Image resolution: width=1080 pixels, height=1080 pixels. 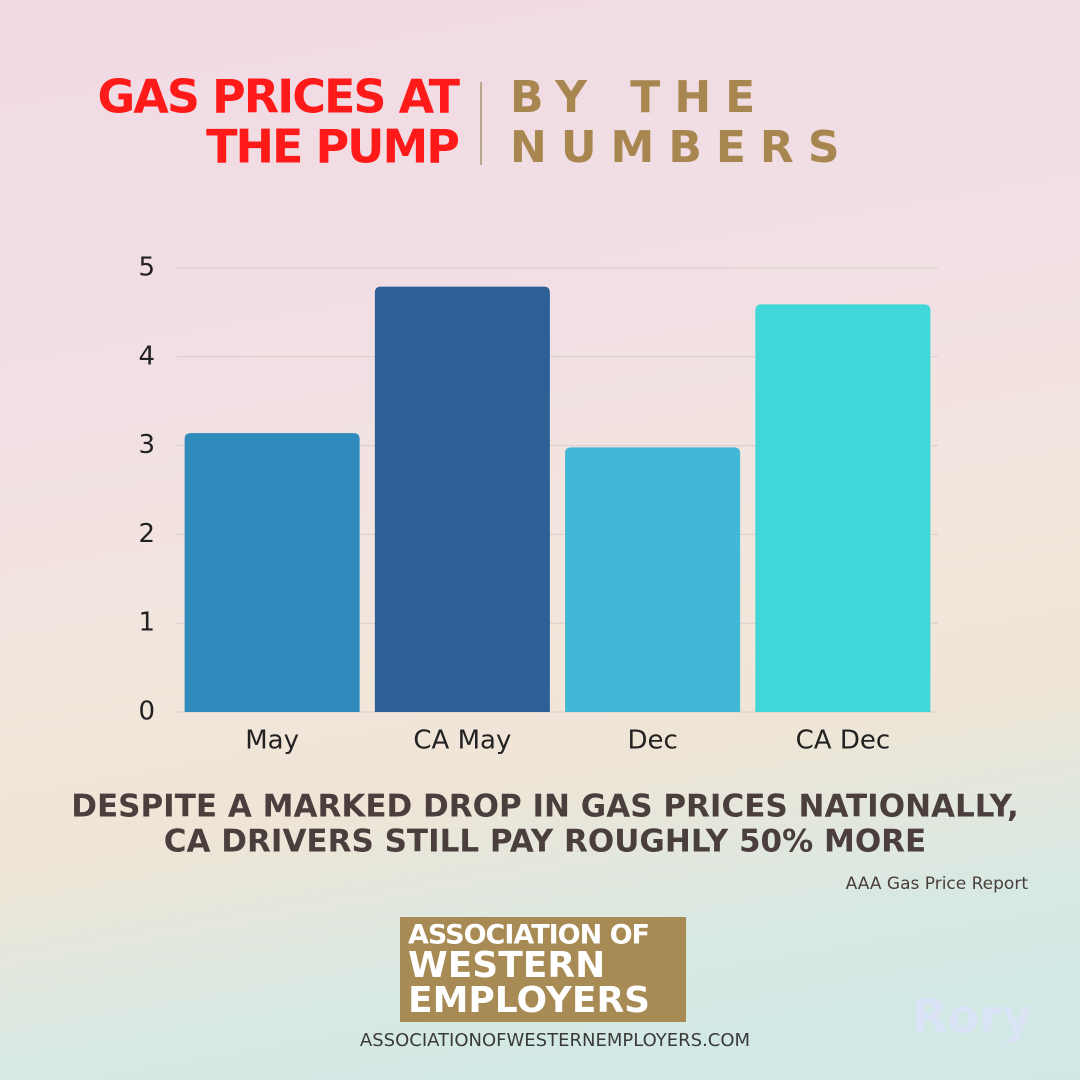 What do you see at coordinates (972, 1017) in the screenshot?
I see `watermark: Rory` at bounding box center [972, 1017].